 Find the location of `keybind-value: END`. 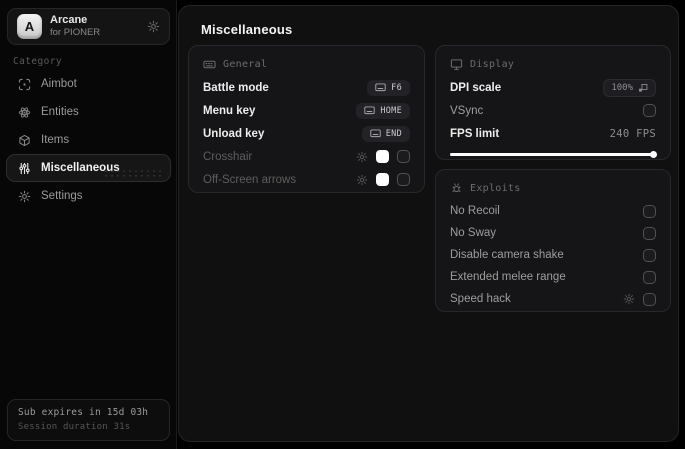

keybind-value: END is located at coordinates (393, 133).